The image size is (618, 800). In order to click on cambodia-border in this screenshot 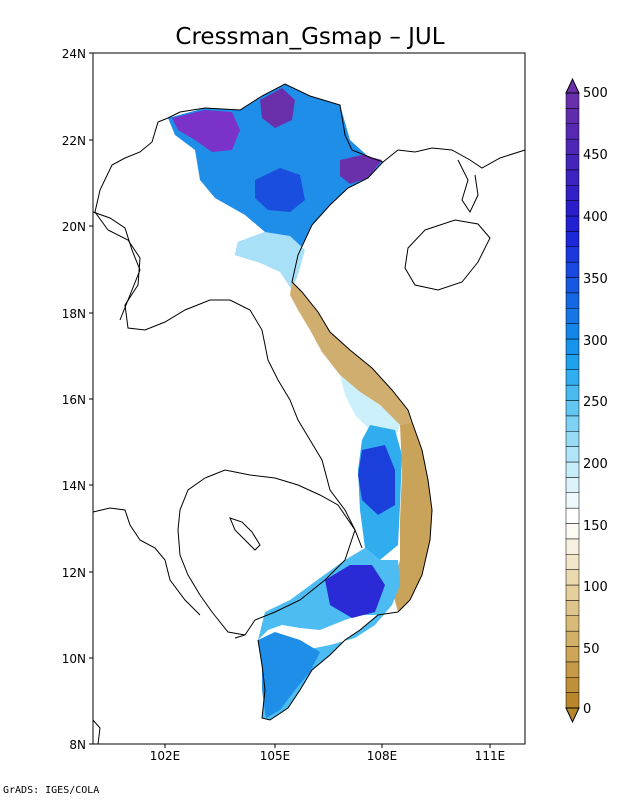, I will do `click(280, 554)`.